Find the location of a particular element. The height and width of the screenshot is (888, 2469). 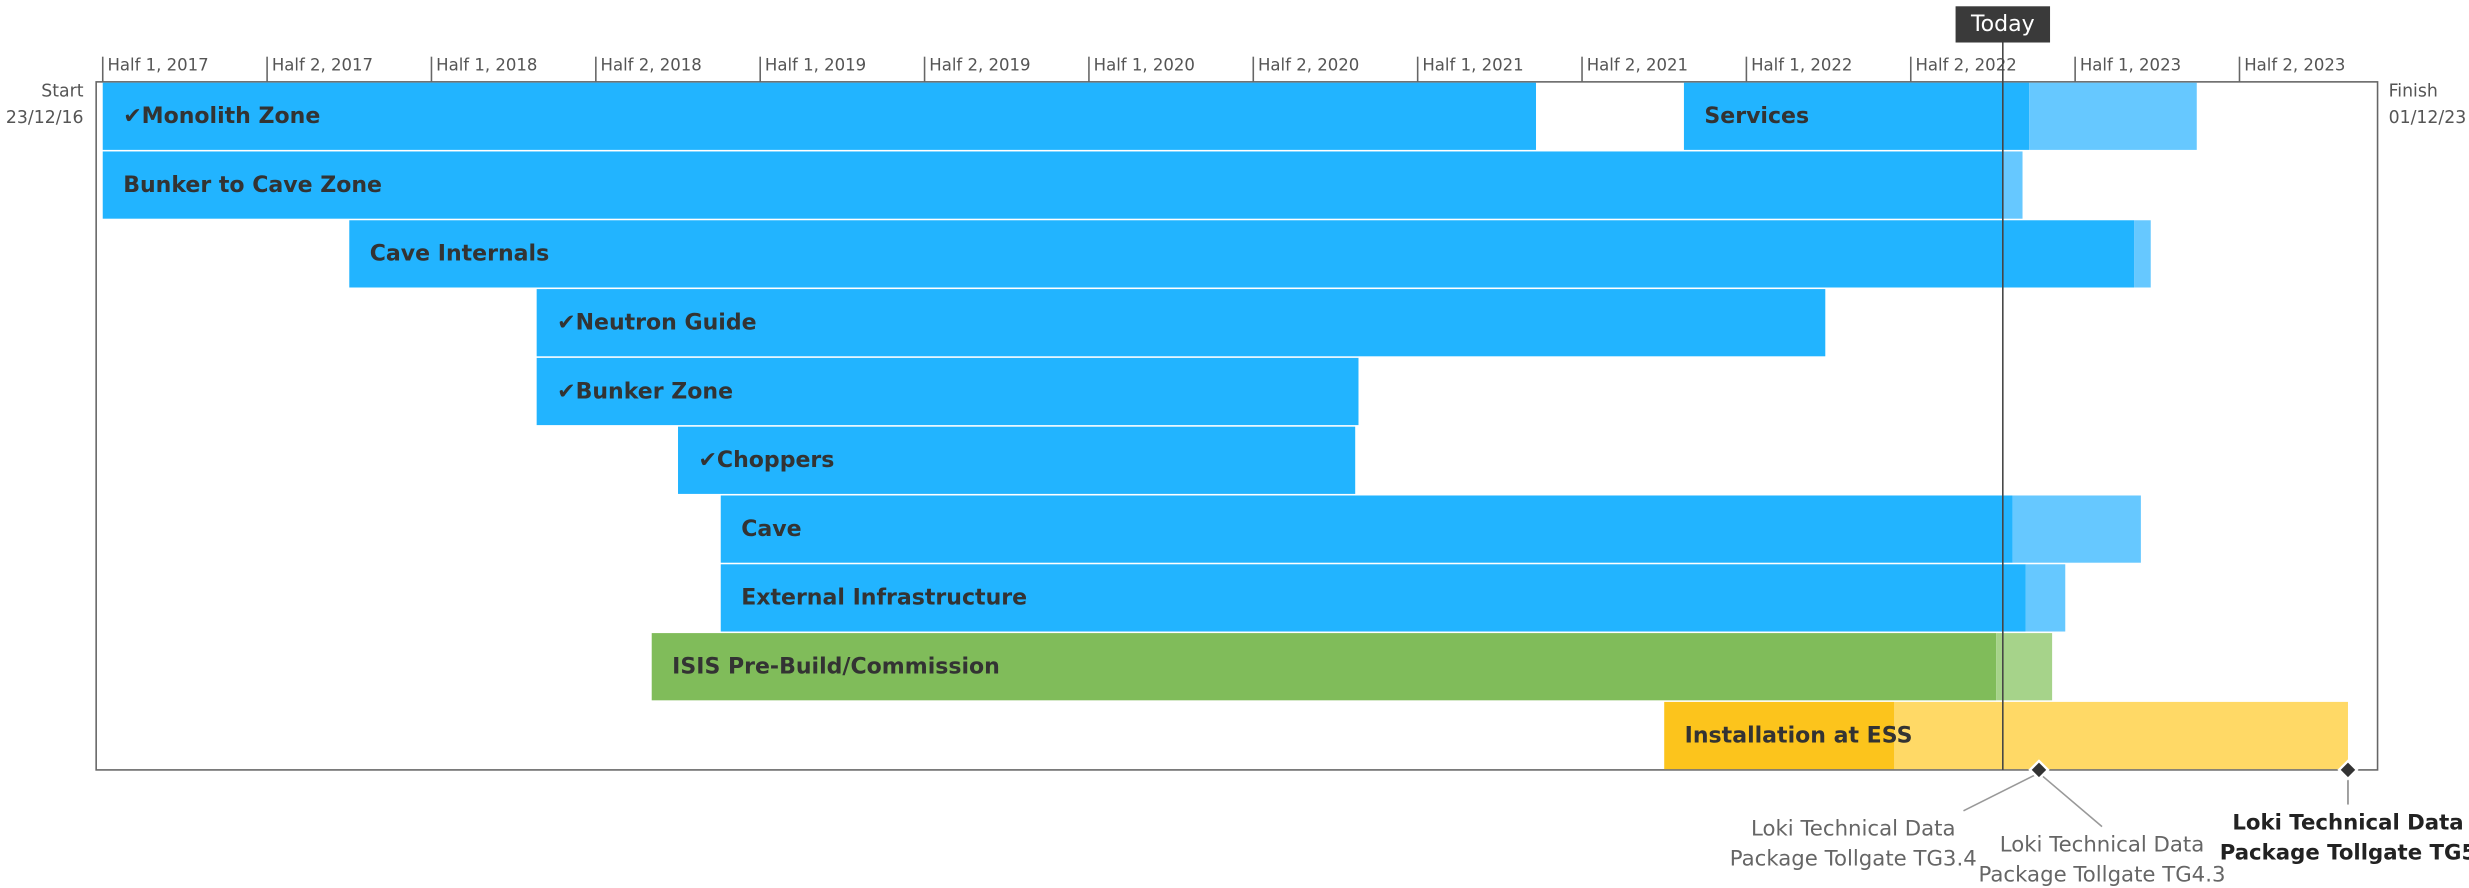

today-box is located at coordinates (2003, 24).